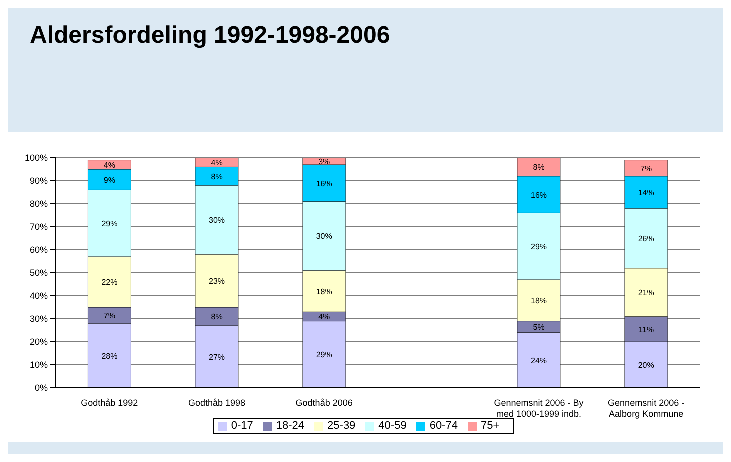 The width and height of the screenshot is (731, 462). What do you see at coordinates (41, 388) in the screenshot?
I see `y-tick-label: 0%` at bounding box center [41, 388].